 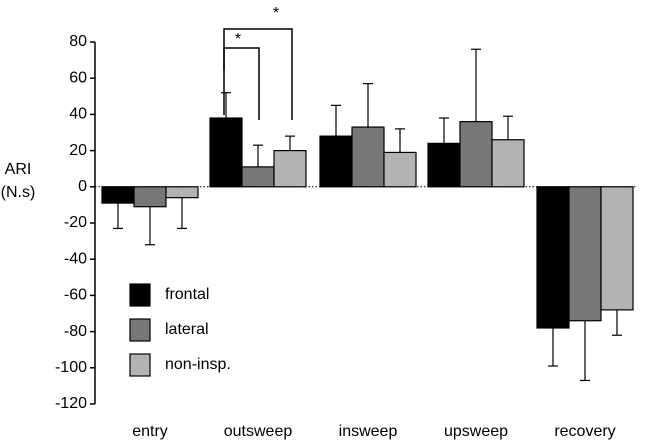 What do you see at coordinates (78, 77) in the screenshot?
I see `y-tick-label: 60` at bounding box center [78, 77].